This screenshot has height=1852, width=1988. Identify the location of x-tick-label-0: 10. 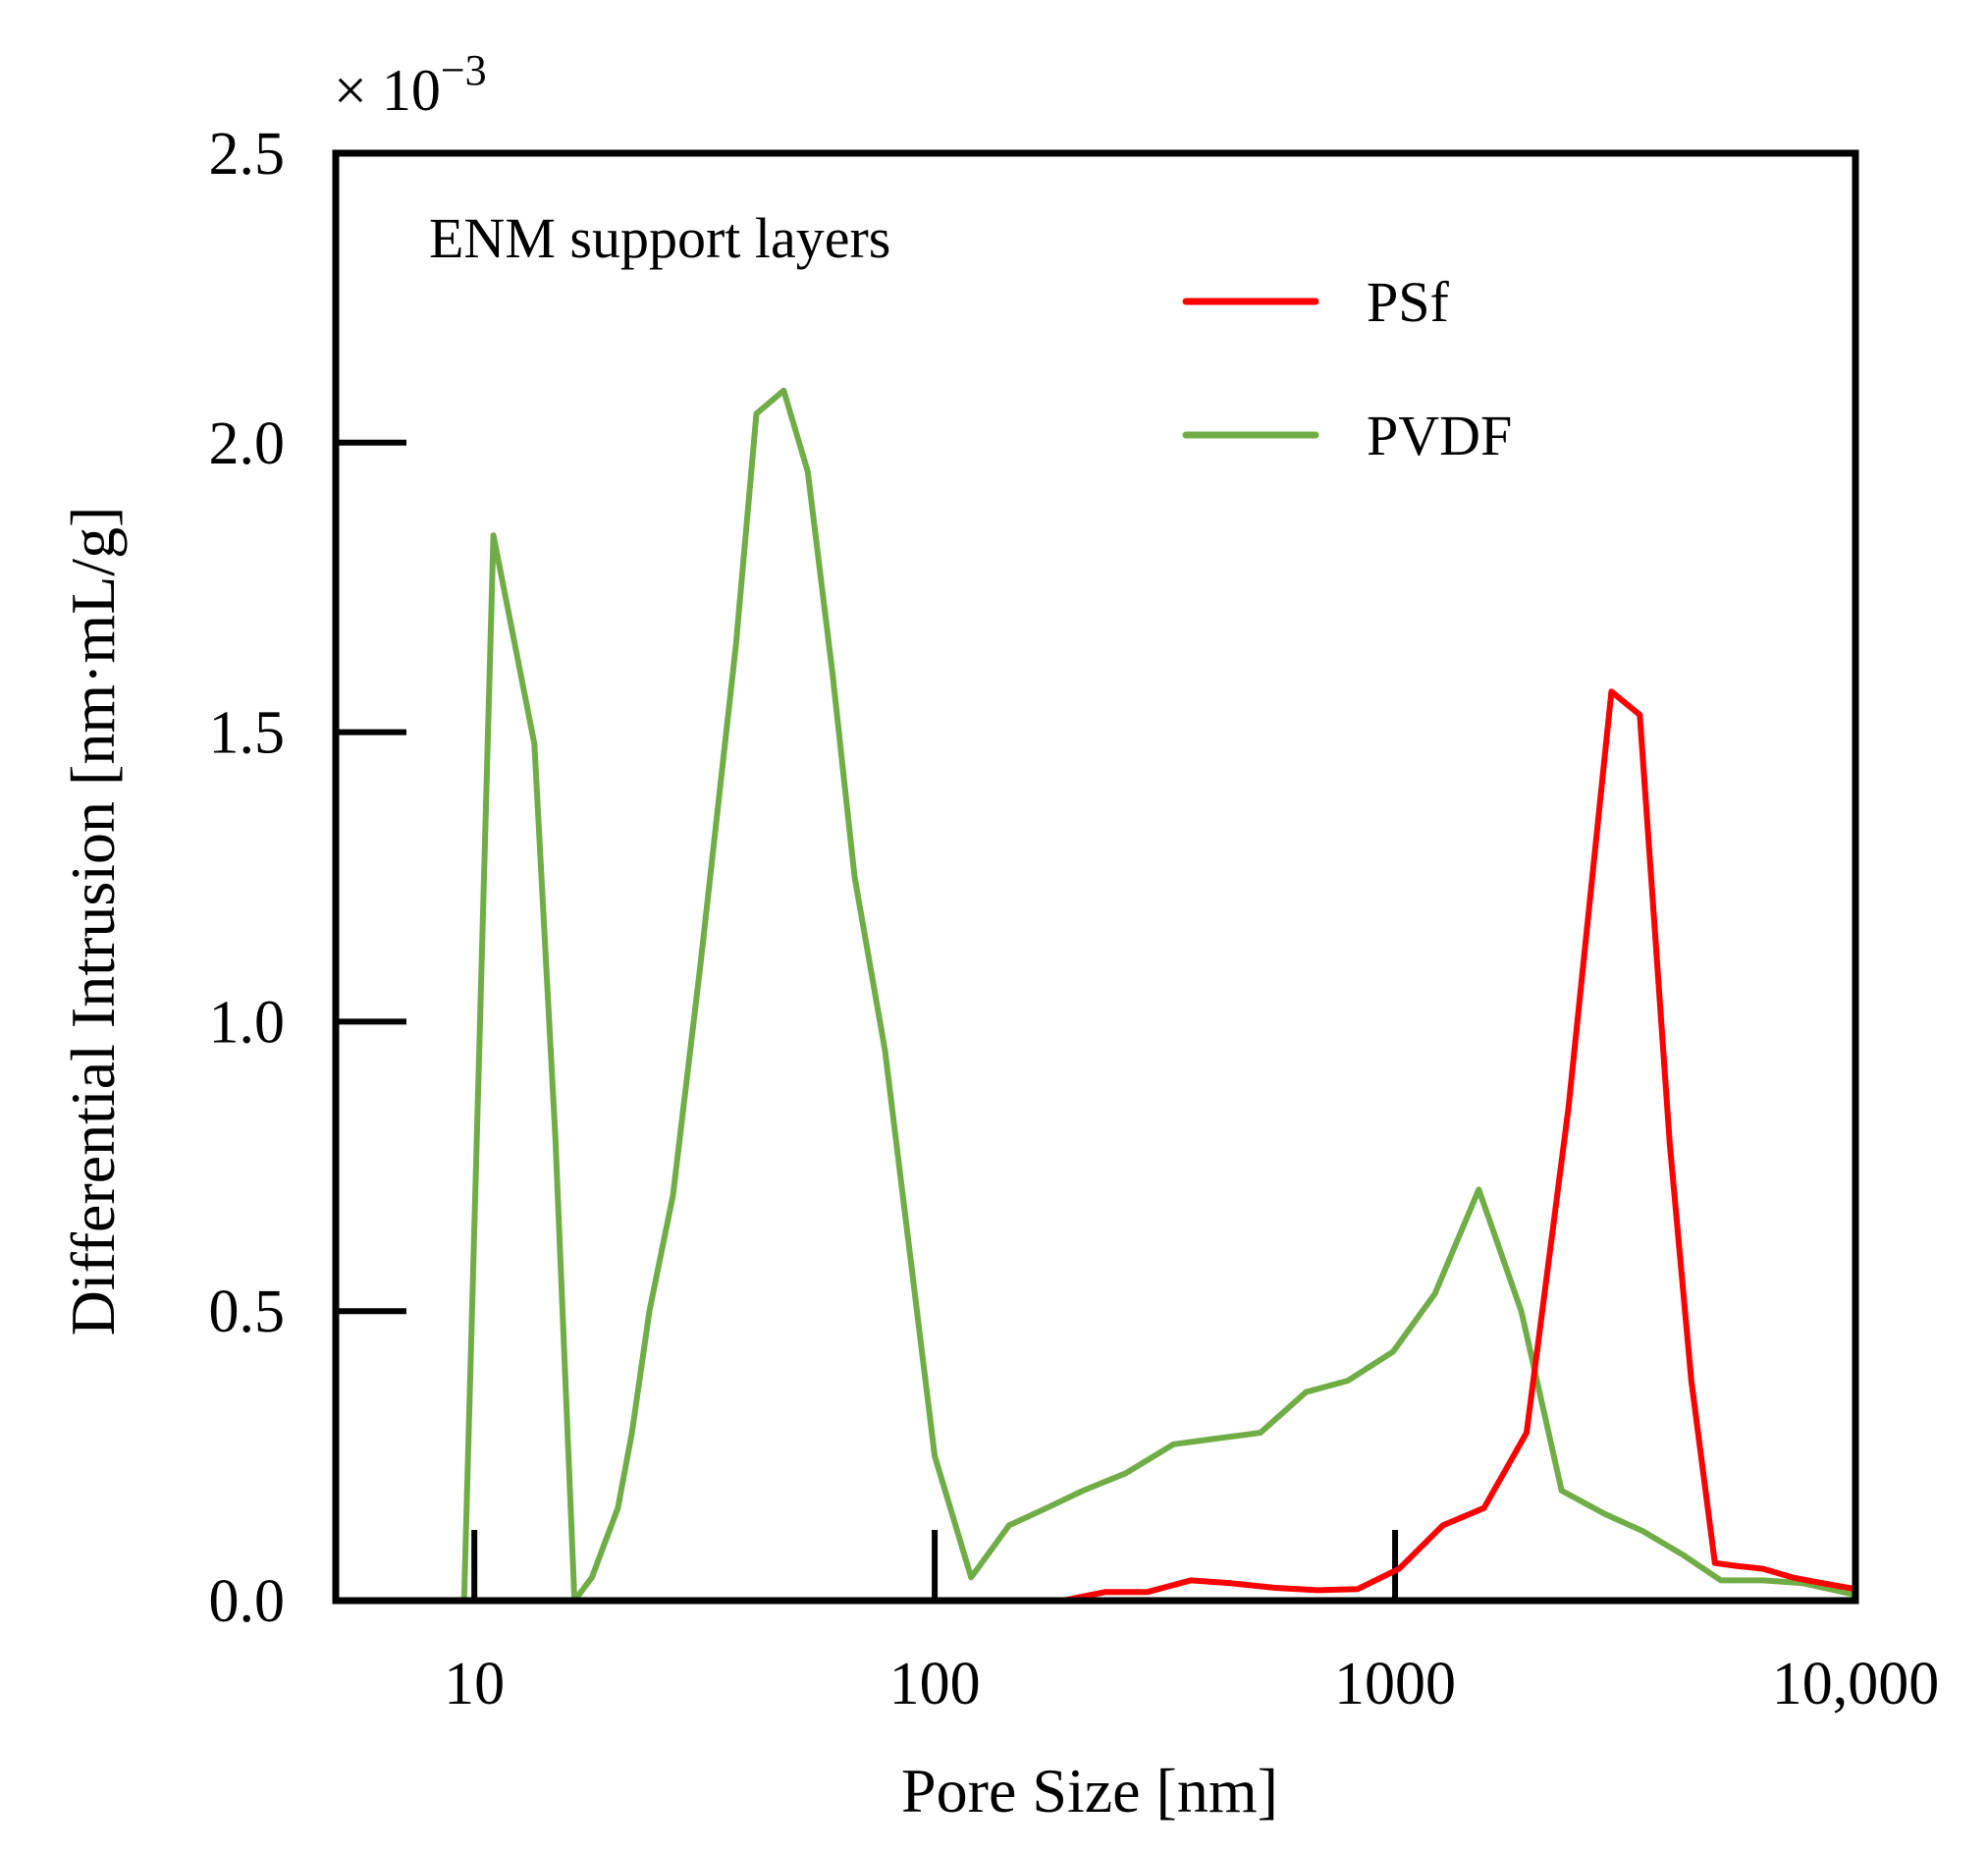
(474, 1684).